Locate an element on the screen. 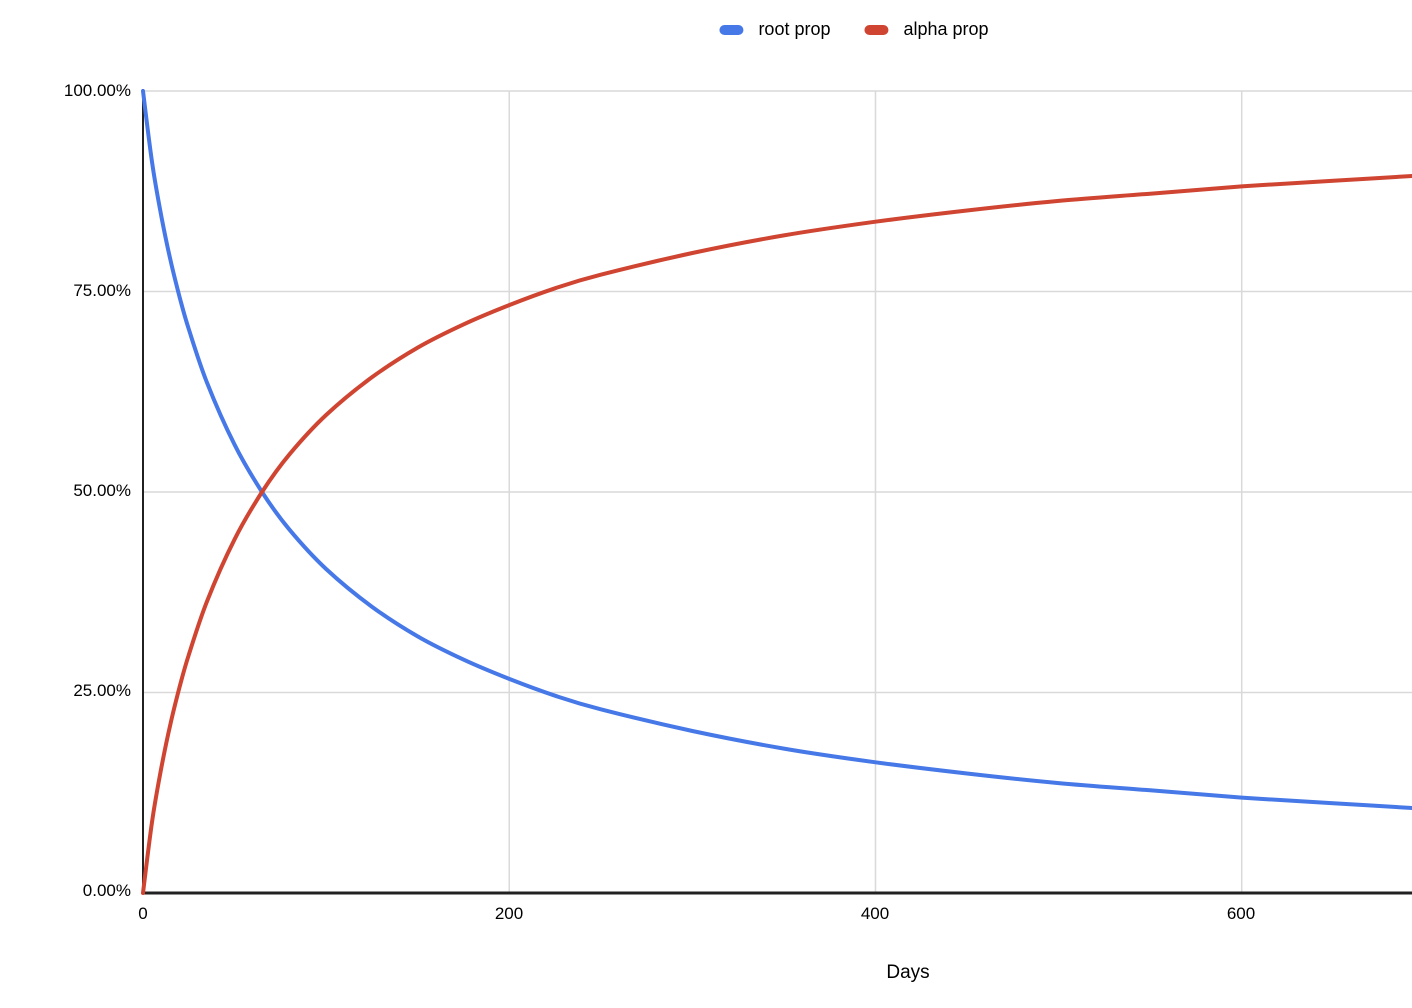 The image size is (1412, 1008). x-tick-400: 400 is located at coordinates (875, 913).